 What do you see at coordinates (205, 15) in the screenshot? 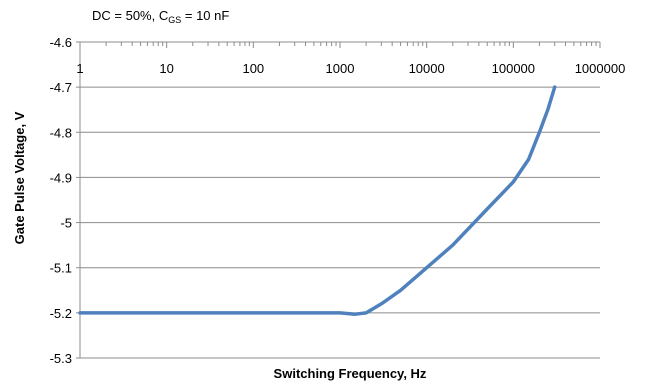
I see `annotation-suffix: = 10 nF` at bounding box center [205, 15].